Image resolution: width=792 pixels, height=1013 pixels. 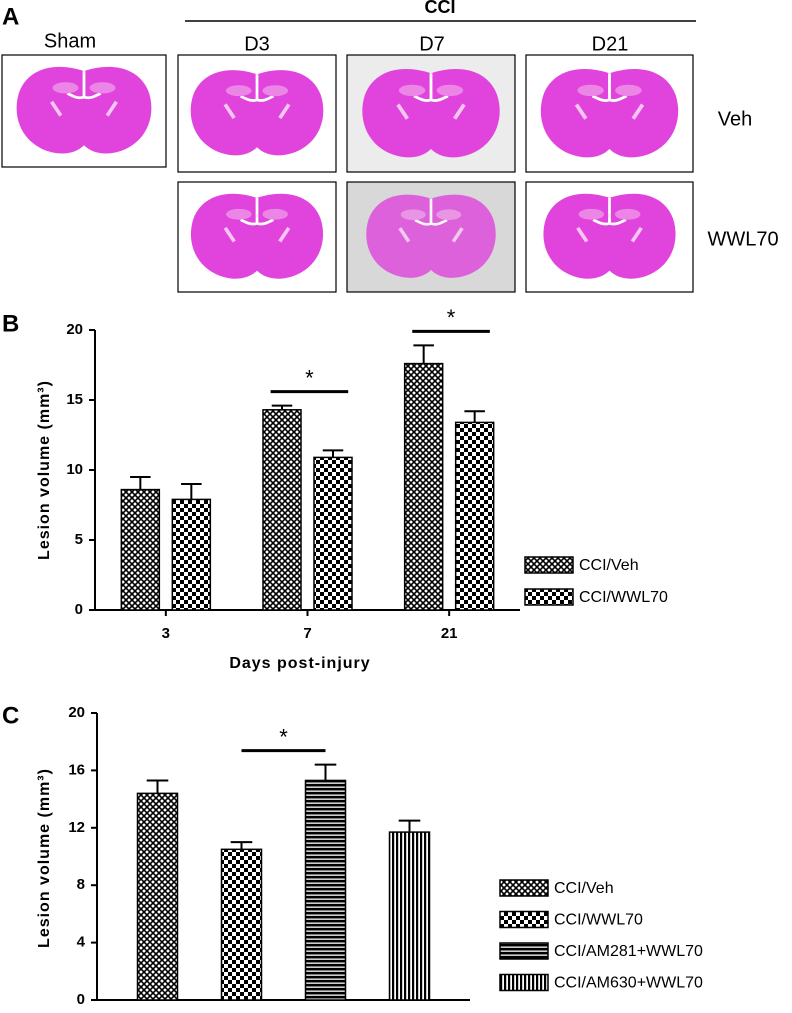 I want to click on legend-label: CCI/AM630+WWL70, so click(x=628, y=983).